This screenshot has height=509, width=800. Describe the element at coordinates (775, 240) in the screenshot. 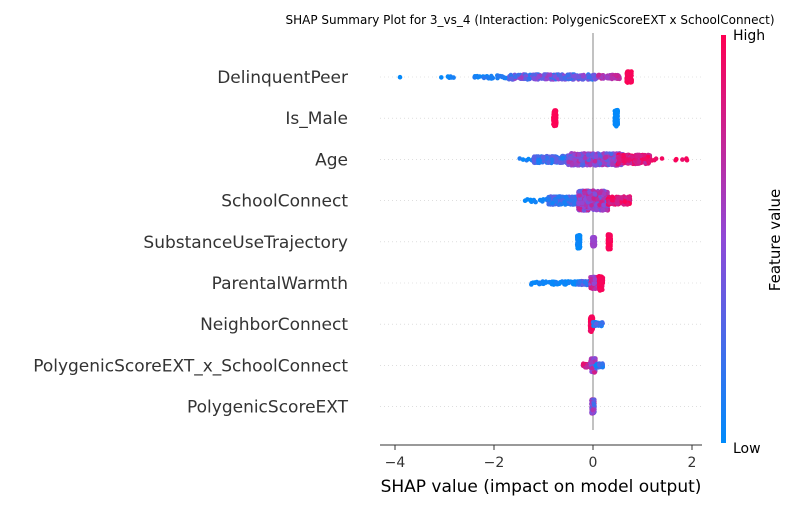

I see `colorbar-title: Feature value` at that location.